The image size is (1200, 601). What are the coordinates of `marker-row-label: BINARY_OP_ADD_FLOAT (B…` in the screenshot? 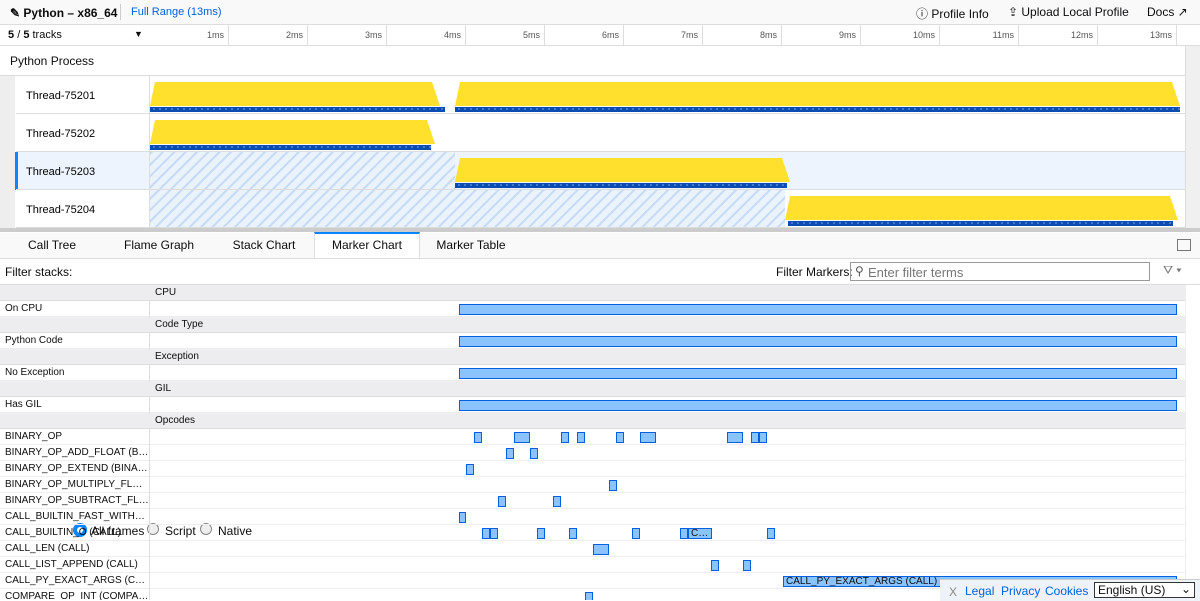 It's located at (77, 452).